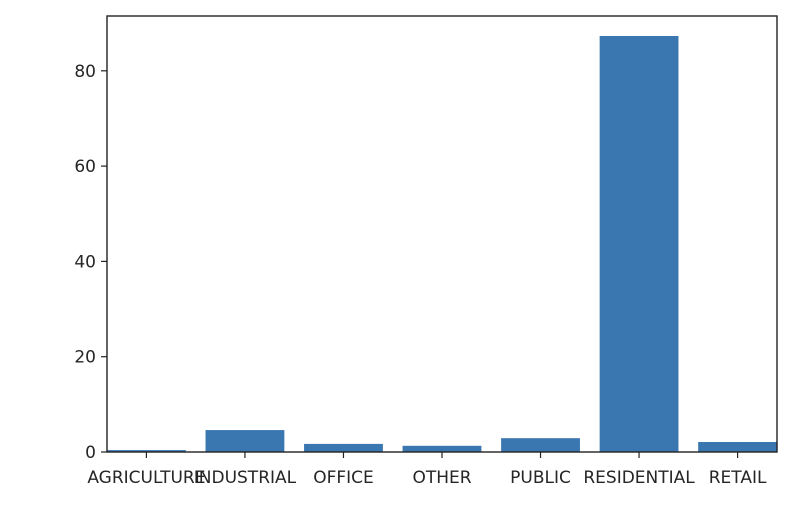 Image resolution: width=806 pixels, height=506 pixels. Describe the element at coordinates (738, 478) in the screenshot. I see `x-tick-label-retail: RETAIL` at that location.